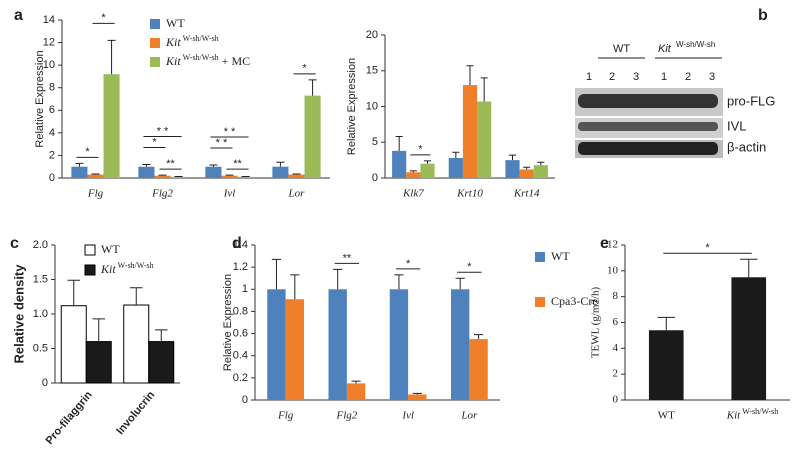  What do you see at coordinates (469, 194) in the screenshot?
I see `x-tick-label: Krt10` at bounding box center [469, 194].